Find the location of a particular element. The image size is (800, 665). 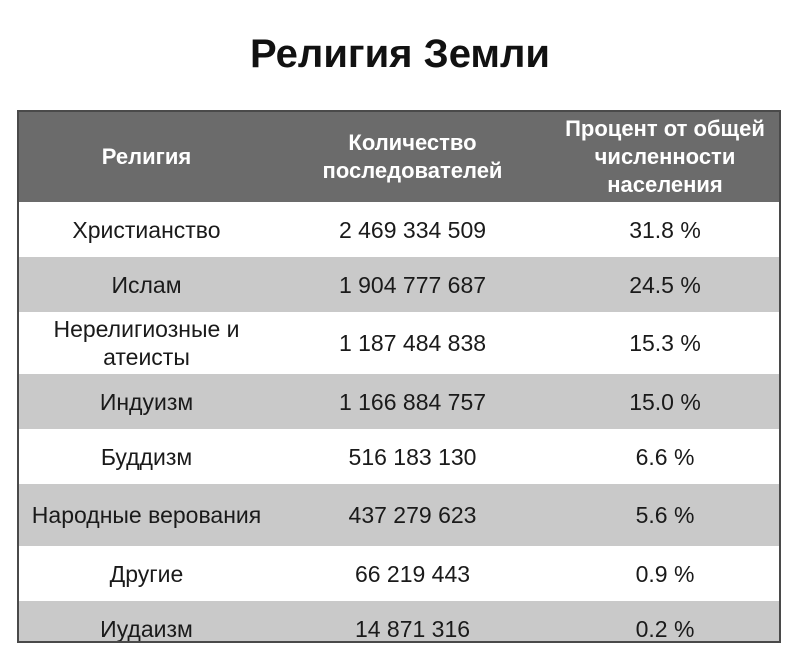

cell-percent: 24.5 % is located at coordinates (665, 284).